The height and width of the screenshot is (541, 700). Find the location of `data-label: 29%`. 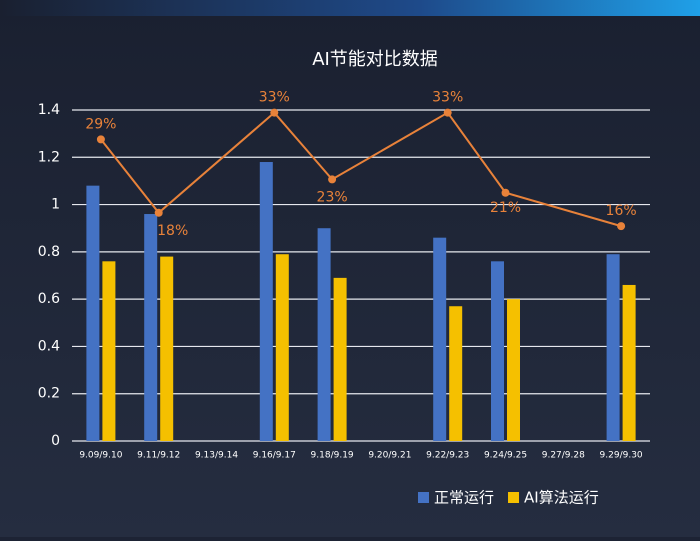

data-label: 29% is located at coordinates (100, 124).